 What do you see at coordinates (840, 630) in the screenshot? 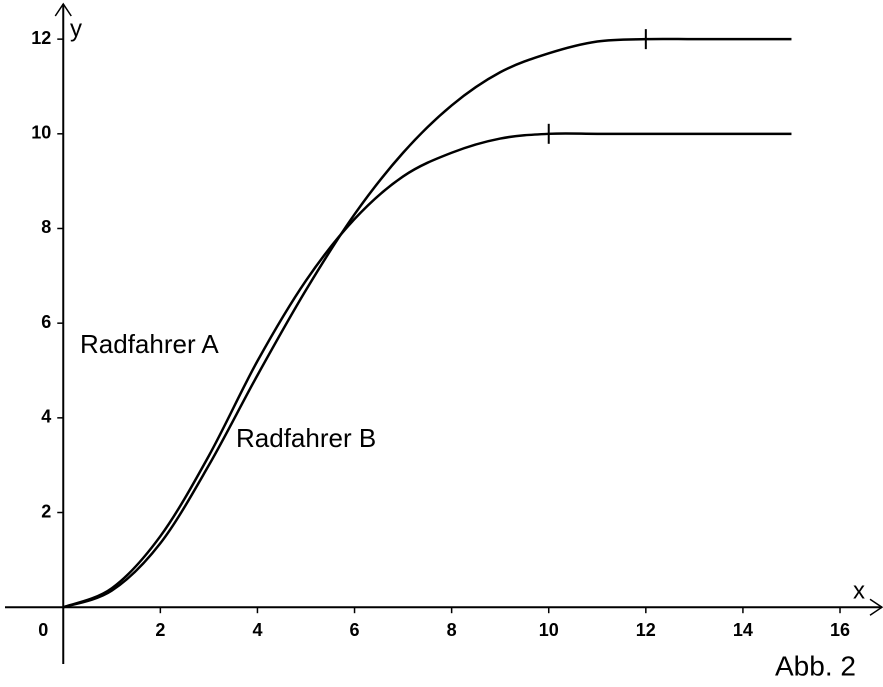
I see `x-tick-label: 16` at bounding box center [840, 630].